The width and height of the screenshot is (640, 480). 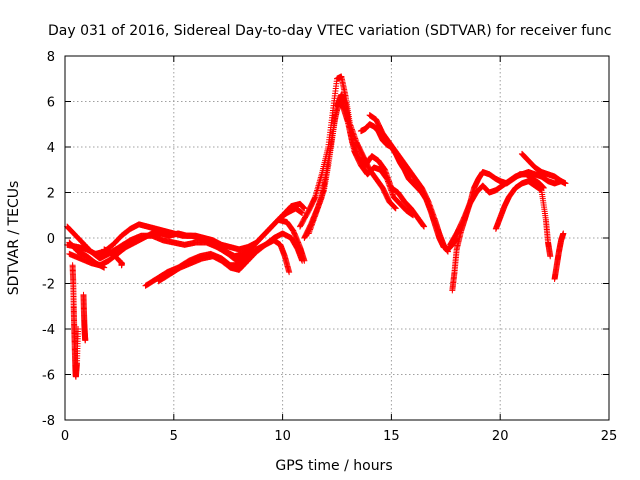 What do you see at coordinates (84, 317) in the screenshot?
I see `series-spike-b` at bounding box center [84, 317].